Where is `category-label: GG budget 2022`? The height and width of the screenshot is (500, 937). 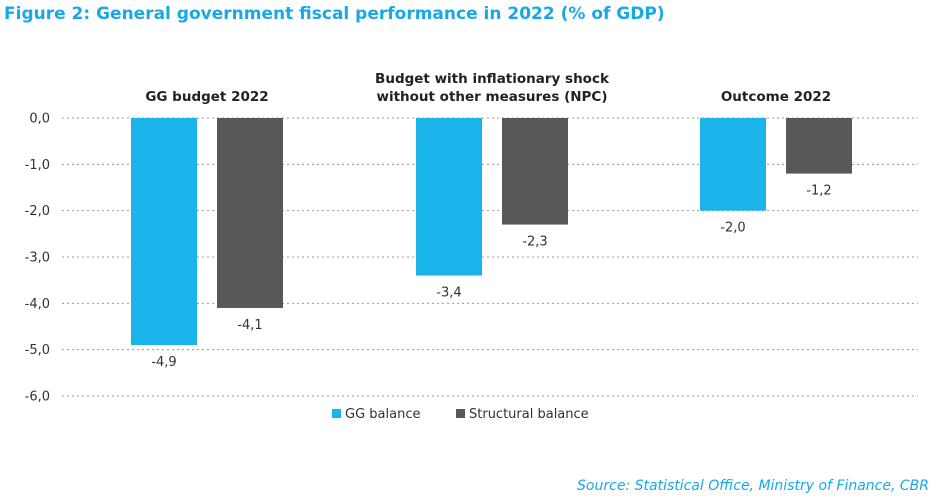 category-label: GG budget 2022 is located at coordinates (206, 97).